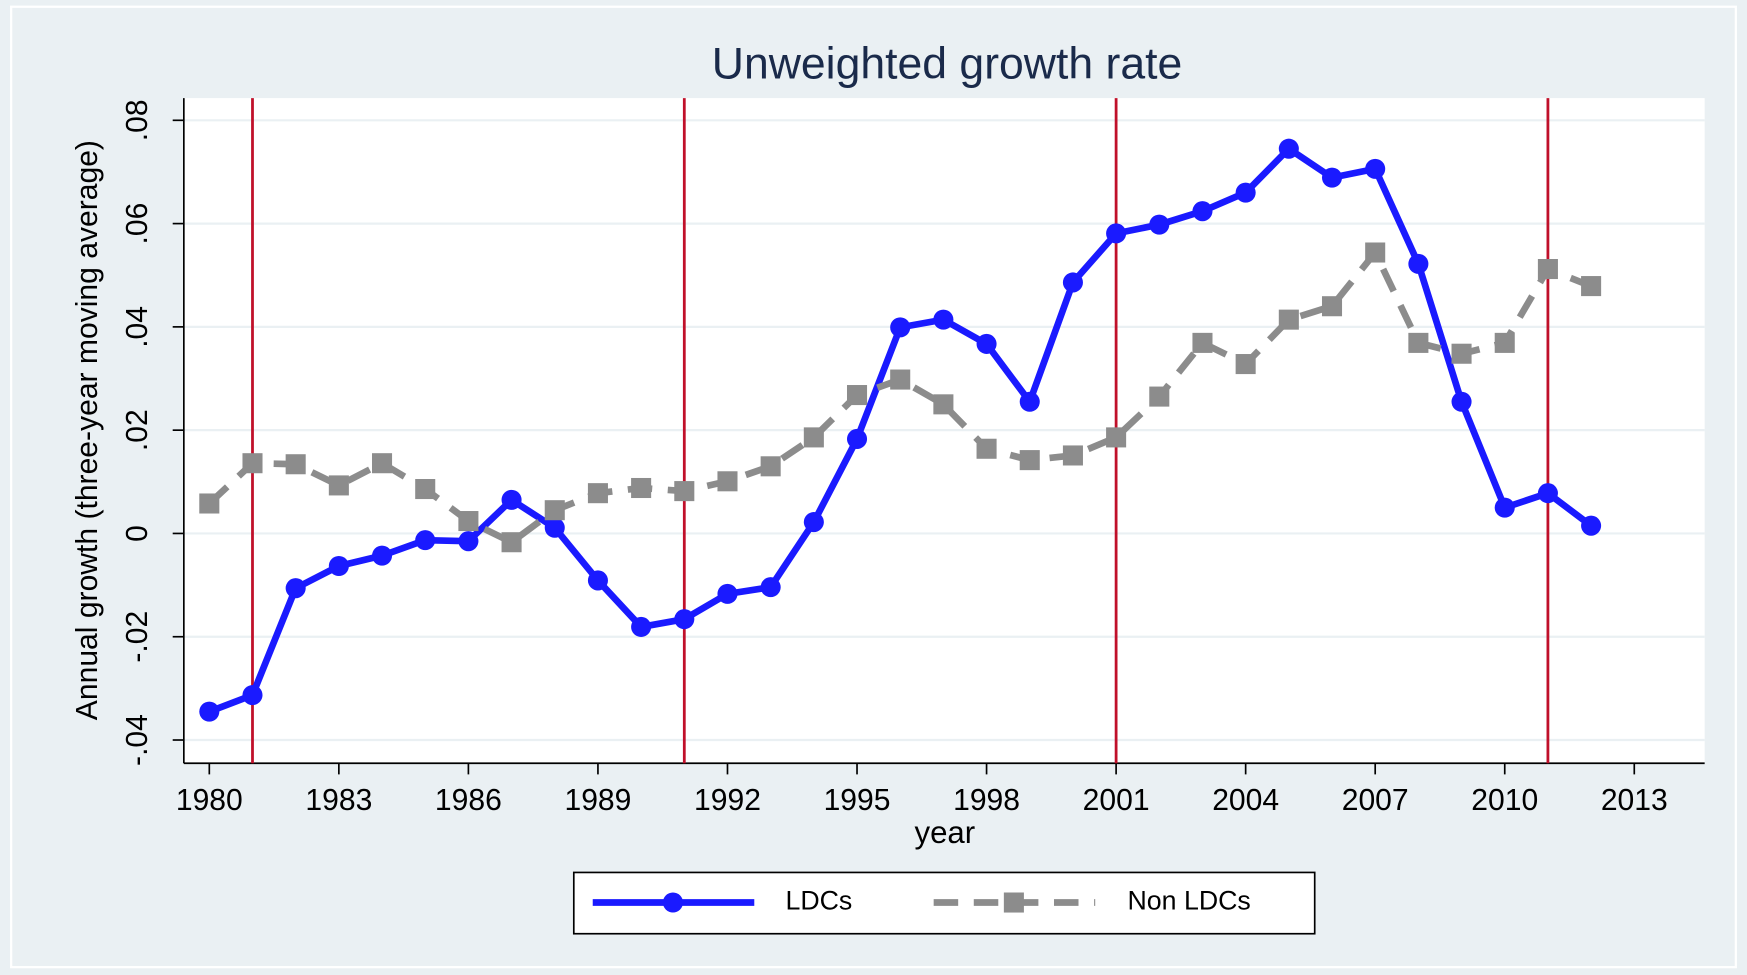 Image resolution: width=1747 pixels, height=975 pixels. I want to click on x-tick-label: 1998, so click(986, 800).